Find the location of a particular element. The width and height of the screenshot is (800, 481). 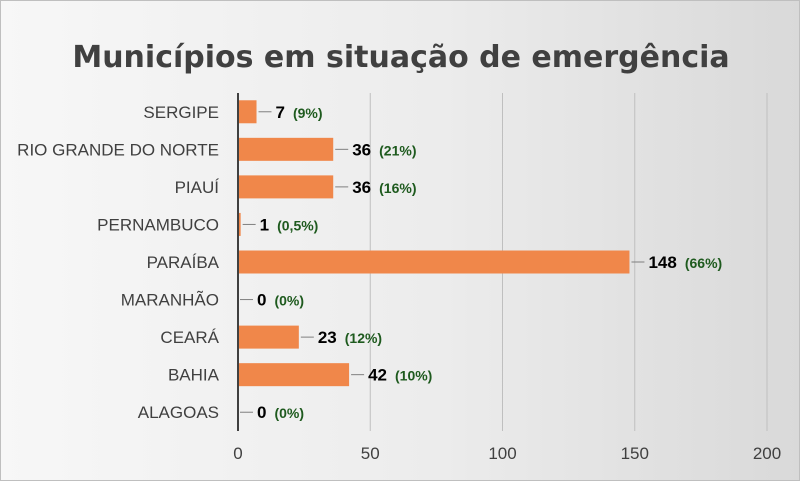

category-label: RIO GRANDE DO NORTE is located at coordinates (118, 149).